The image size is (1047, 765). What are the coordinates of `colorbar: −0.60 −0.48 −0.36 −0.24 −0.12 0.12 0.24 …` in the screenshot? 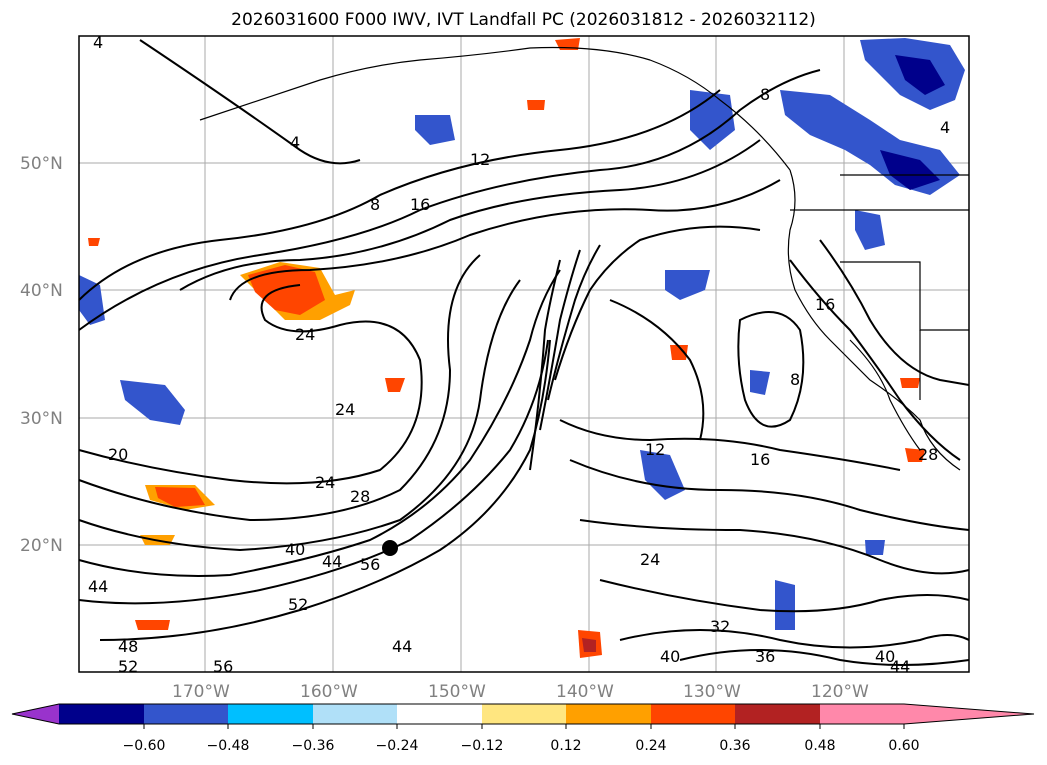 It's located at (523, 728).